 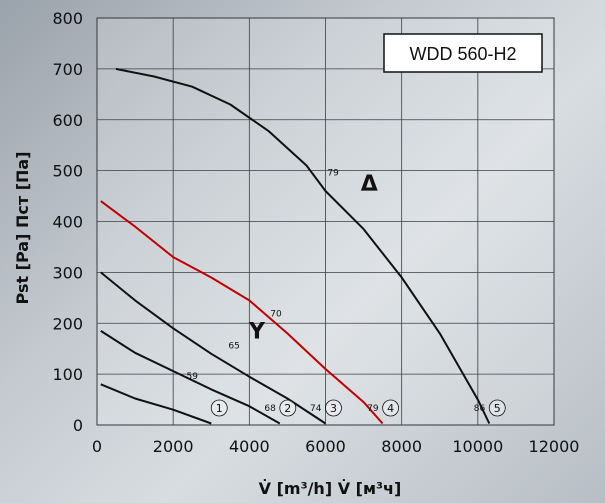 I want to click on efficiency-label: 86, so click(x=480, y=409).